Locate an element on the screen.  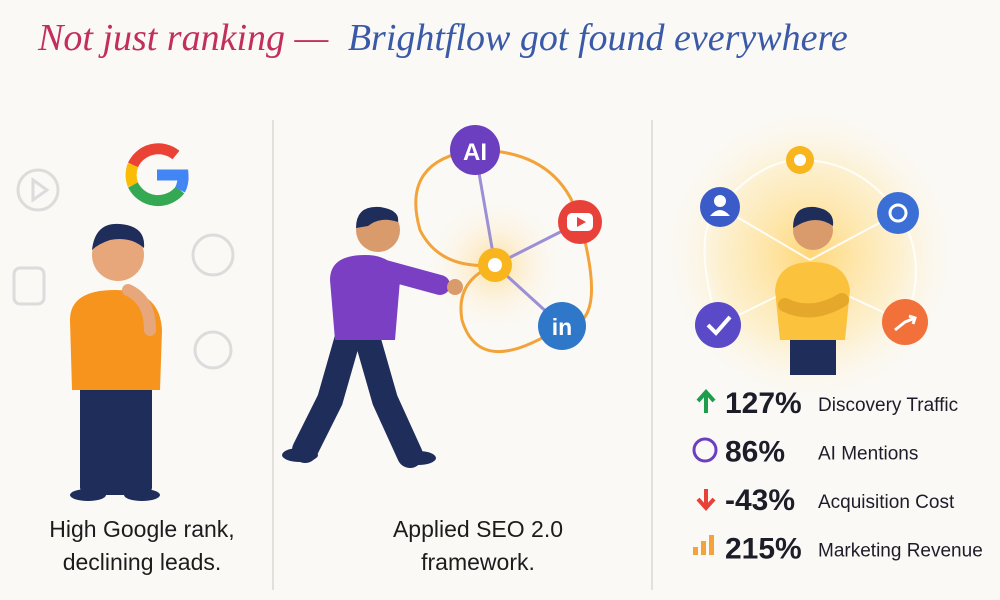
stat-label: AI Mentions is located at coordinates (868, 454).